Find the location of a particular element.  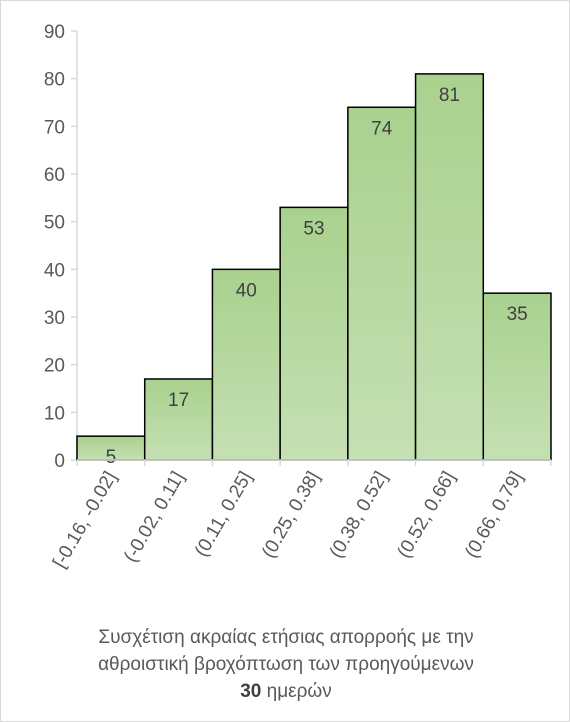

y-tick-label: 70 is located at coordinates (54, 127).